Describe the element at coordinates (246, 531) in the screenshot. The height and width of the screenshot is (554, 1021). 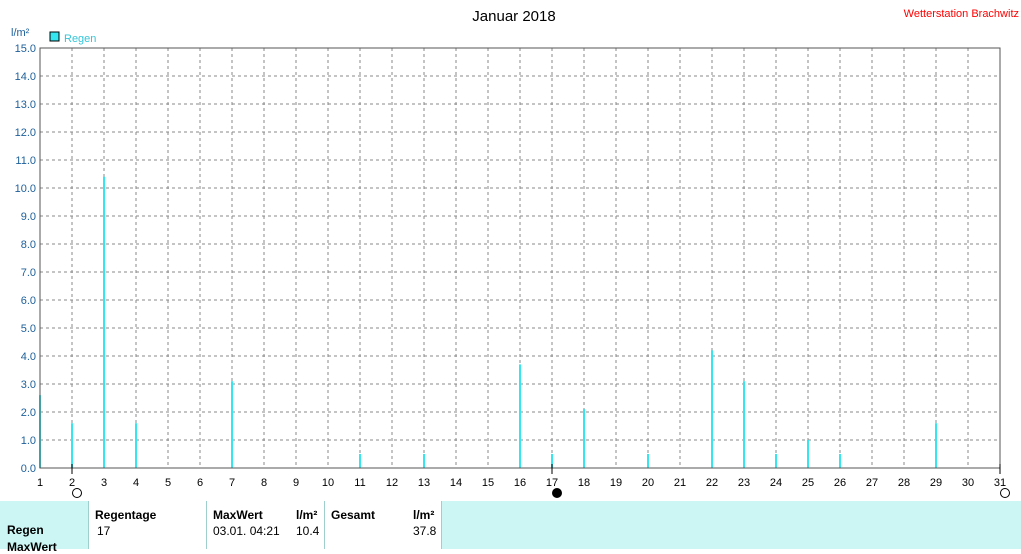
I see `maxwert-time: 03.01. 04:21` at that location.